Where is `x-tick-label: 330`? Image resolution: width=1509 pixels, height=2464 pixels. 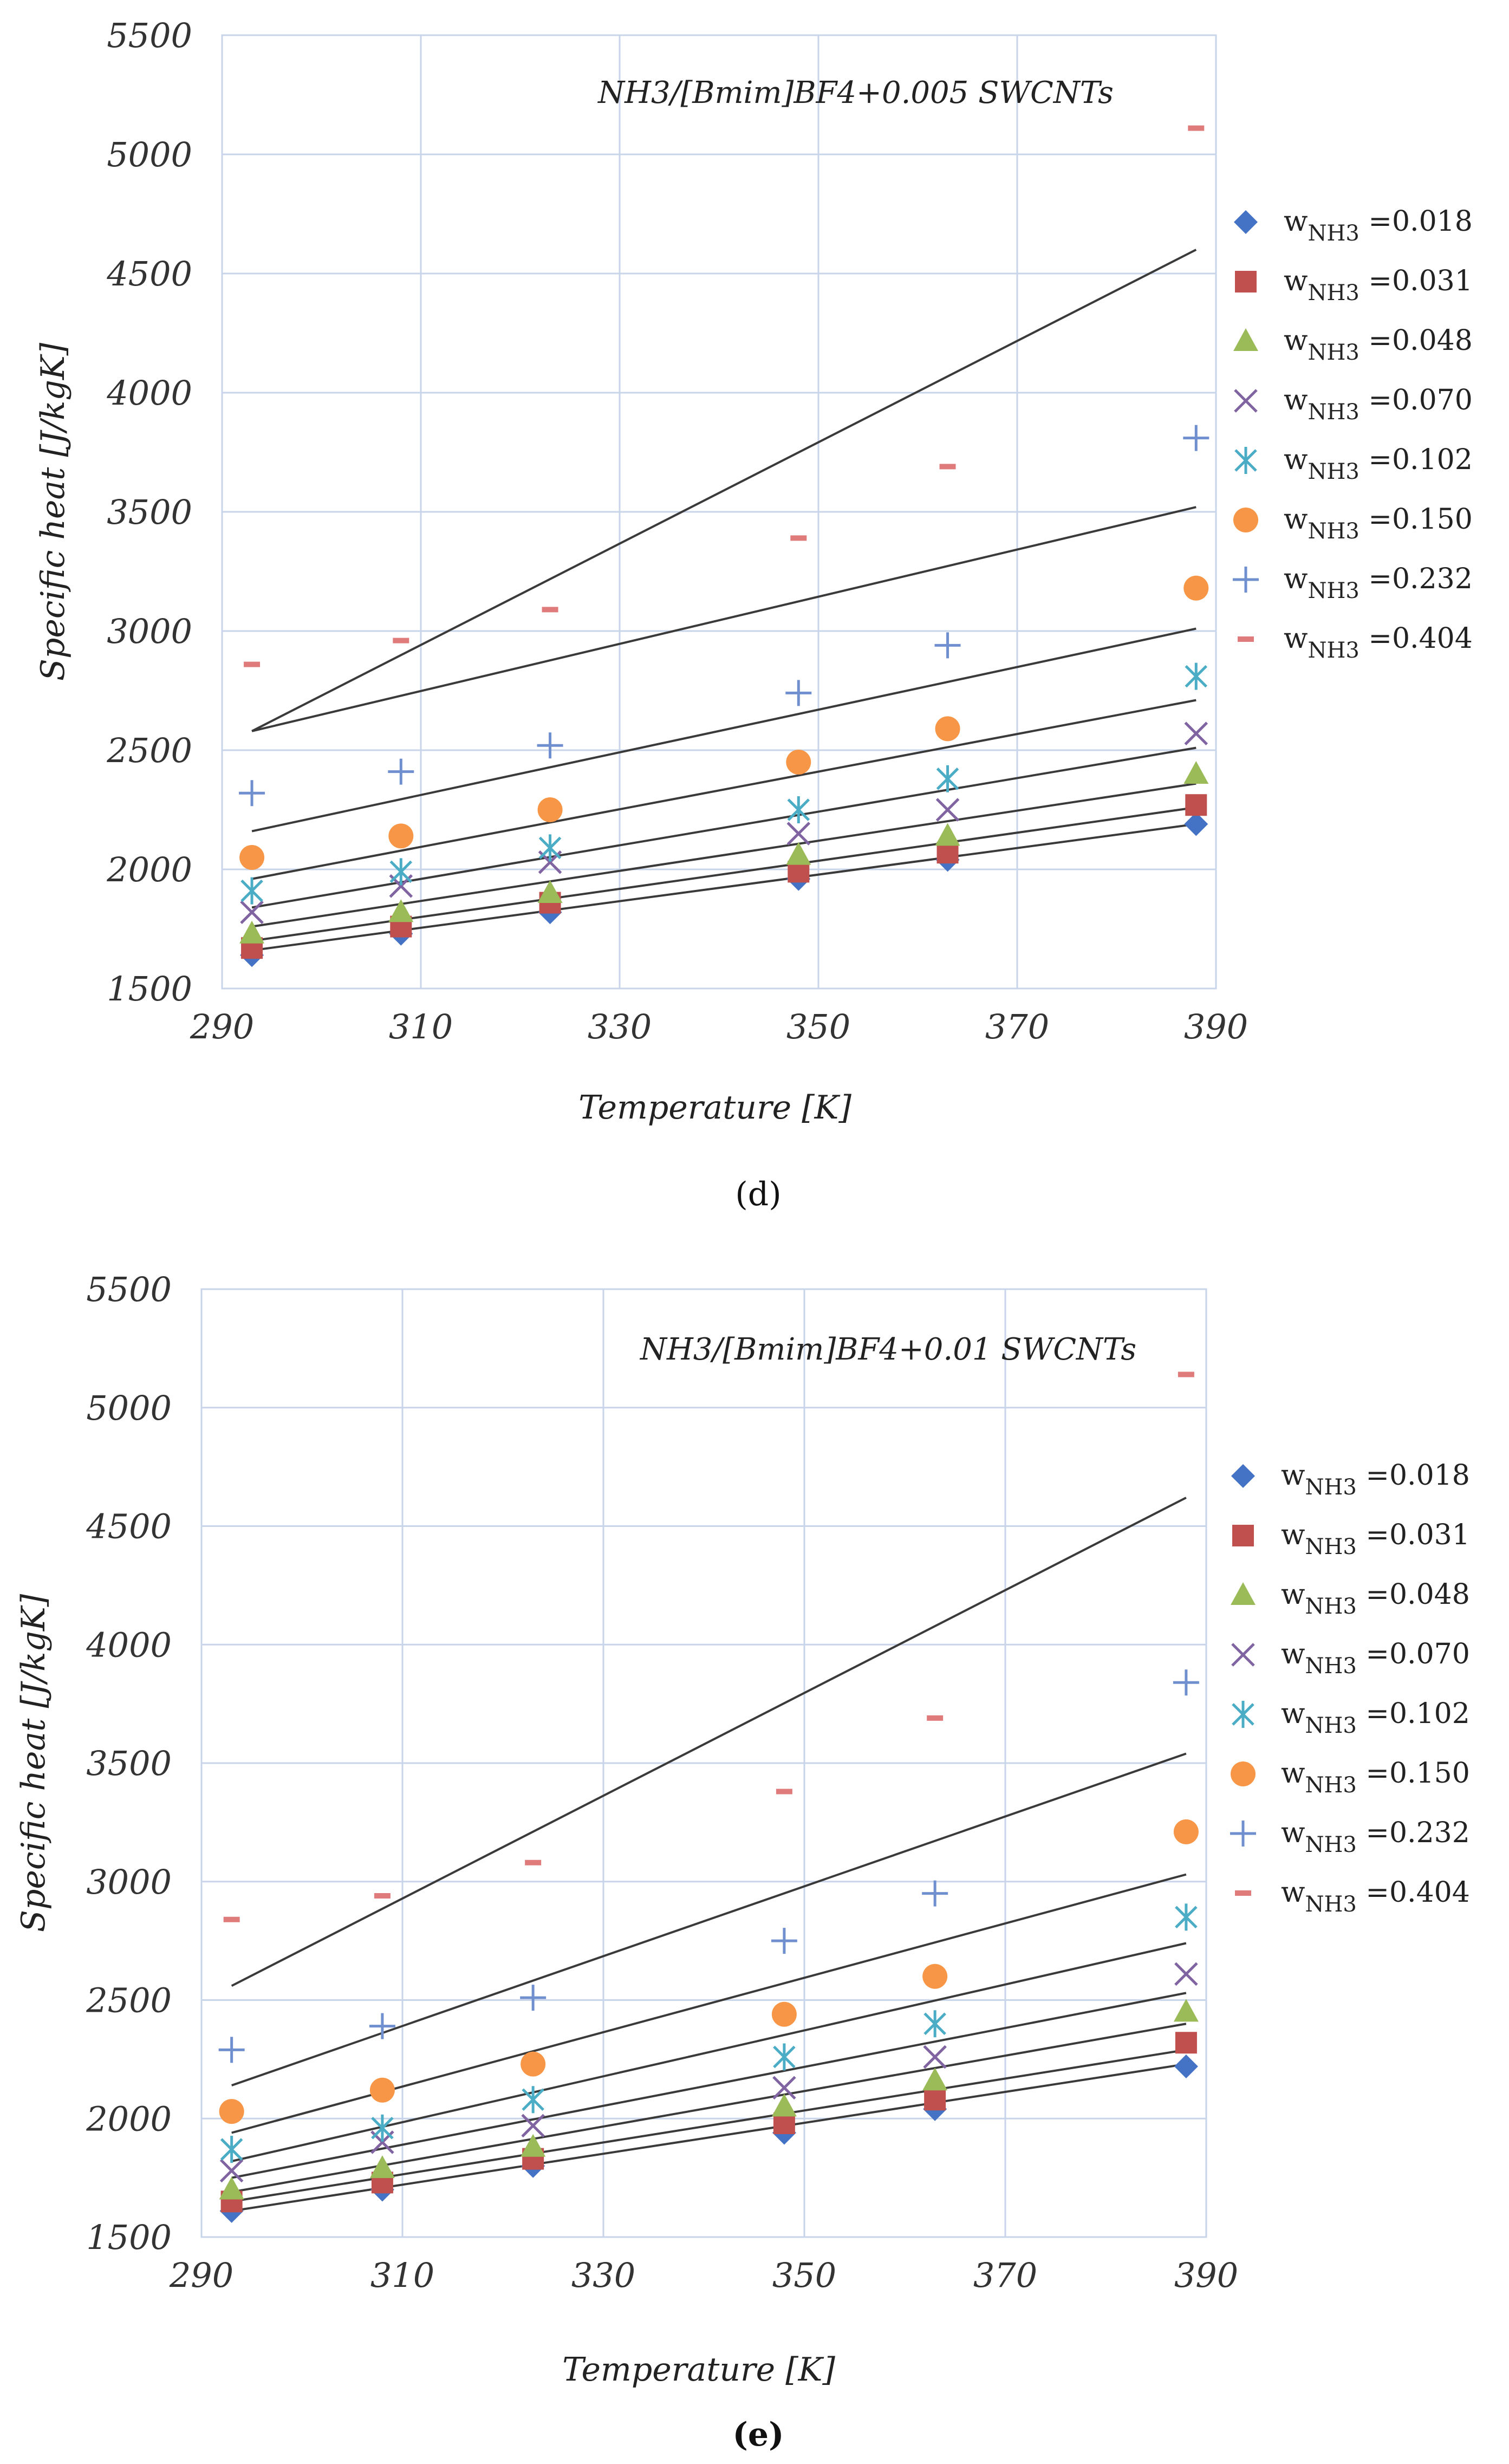
x-tick-label: 330 is located at coordinates (620, 1026).